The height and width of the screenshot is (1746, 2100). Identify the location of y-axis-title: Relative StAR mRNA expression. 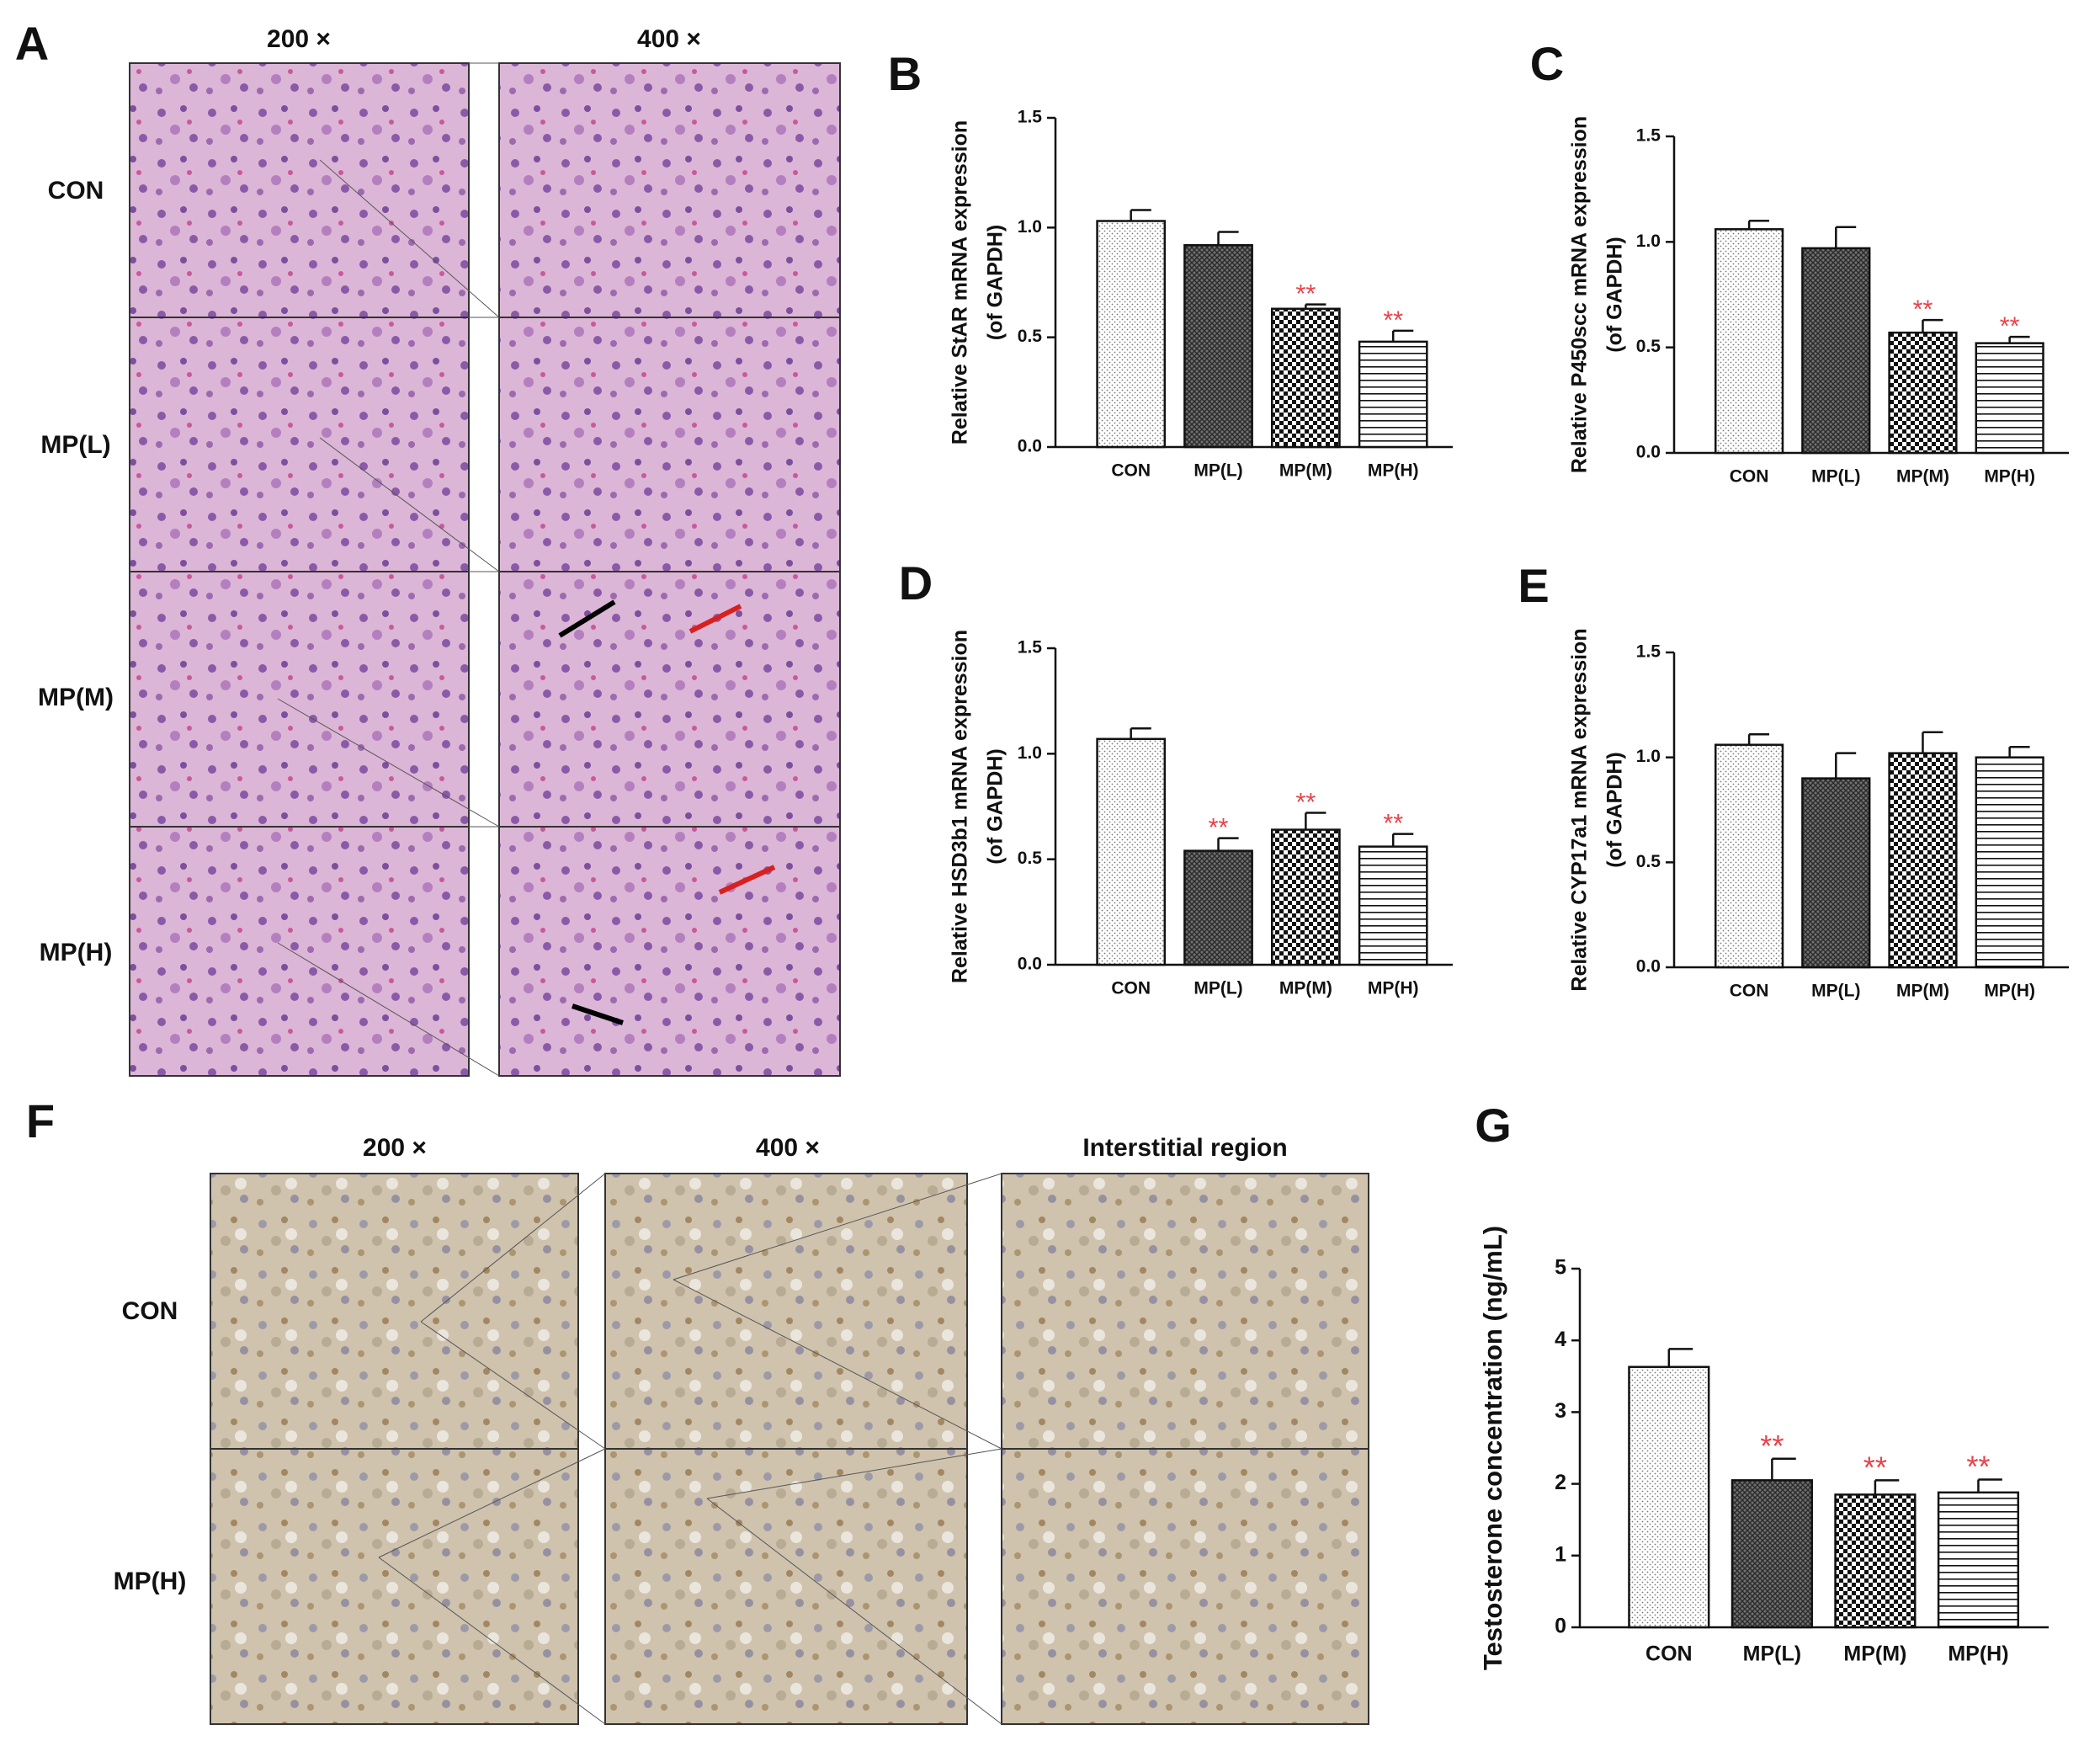
(960, 282).